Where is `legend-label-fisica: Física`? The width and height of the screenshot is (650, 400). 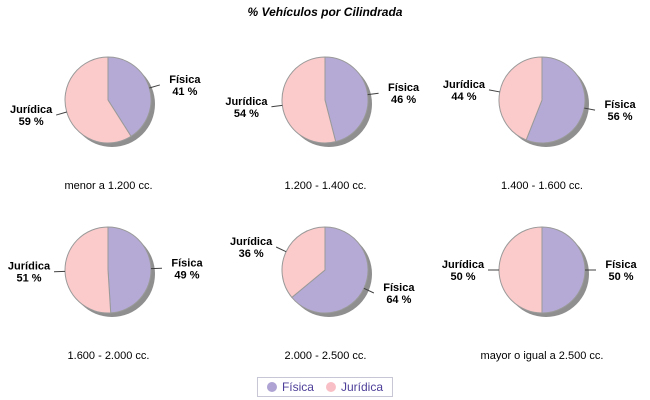
legend-label-fisica: Física is located at coordinates (297, 387).